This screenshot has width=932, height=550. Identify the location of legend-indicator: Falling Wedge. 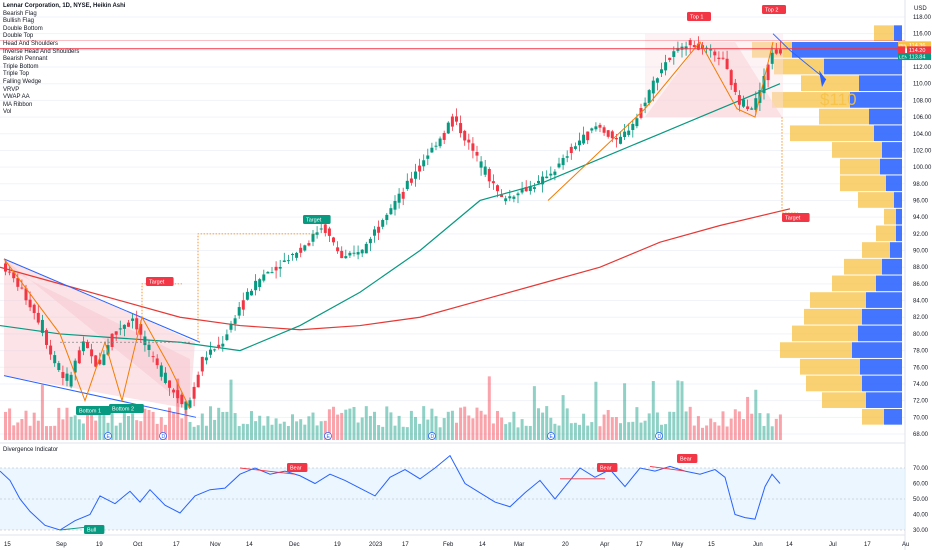
(22, 81).